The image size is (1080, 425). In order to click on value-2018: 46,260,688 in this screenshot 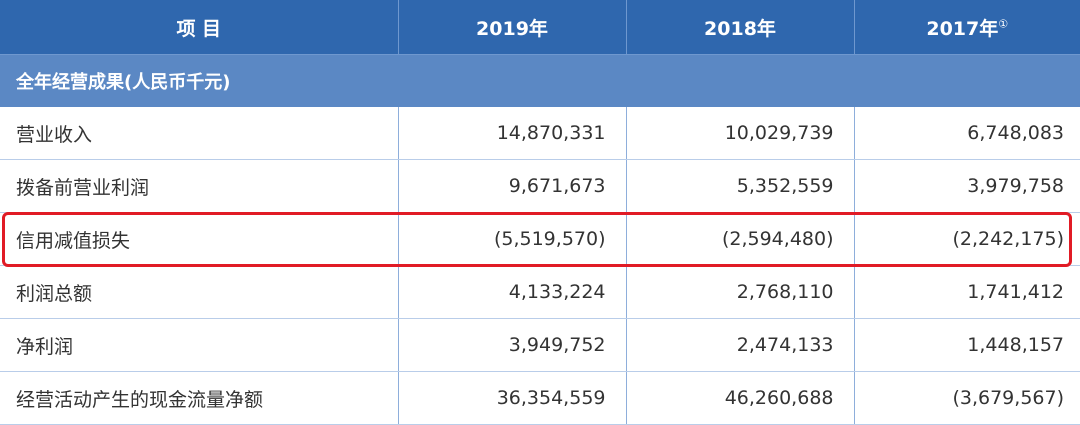, I will do `click(740, 398)`.